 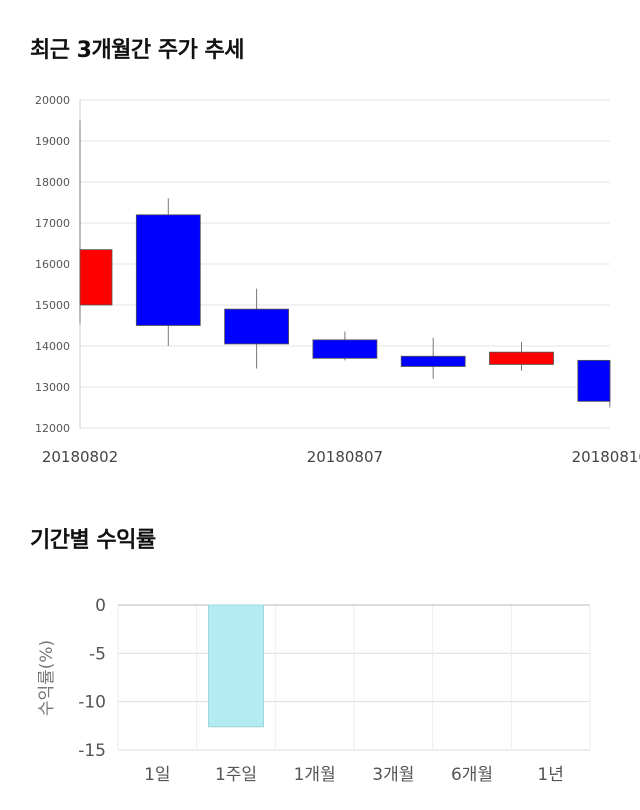 I want to click on price-trend-title: 최근 3개월간 주가 추세, so click(x=137, y=50).